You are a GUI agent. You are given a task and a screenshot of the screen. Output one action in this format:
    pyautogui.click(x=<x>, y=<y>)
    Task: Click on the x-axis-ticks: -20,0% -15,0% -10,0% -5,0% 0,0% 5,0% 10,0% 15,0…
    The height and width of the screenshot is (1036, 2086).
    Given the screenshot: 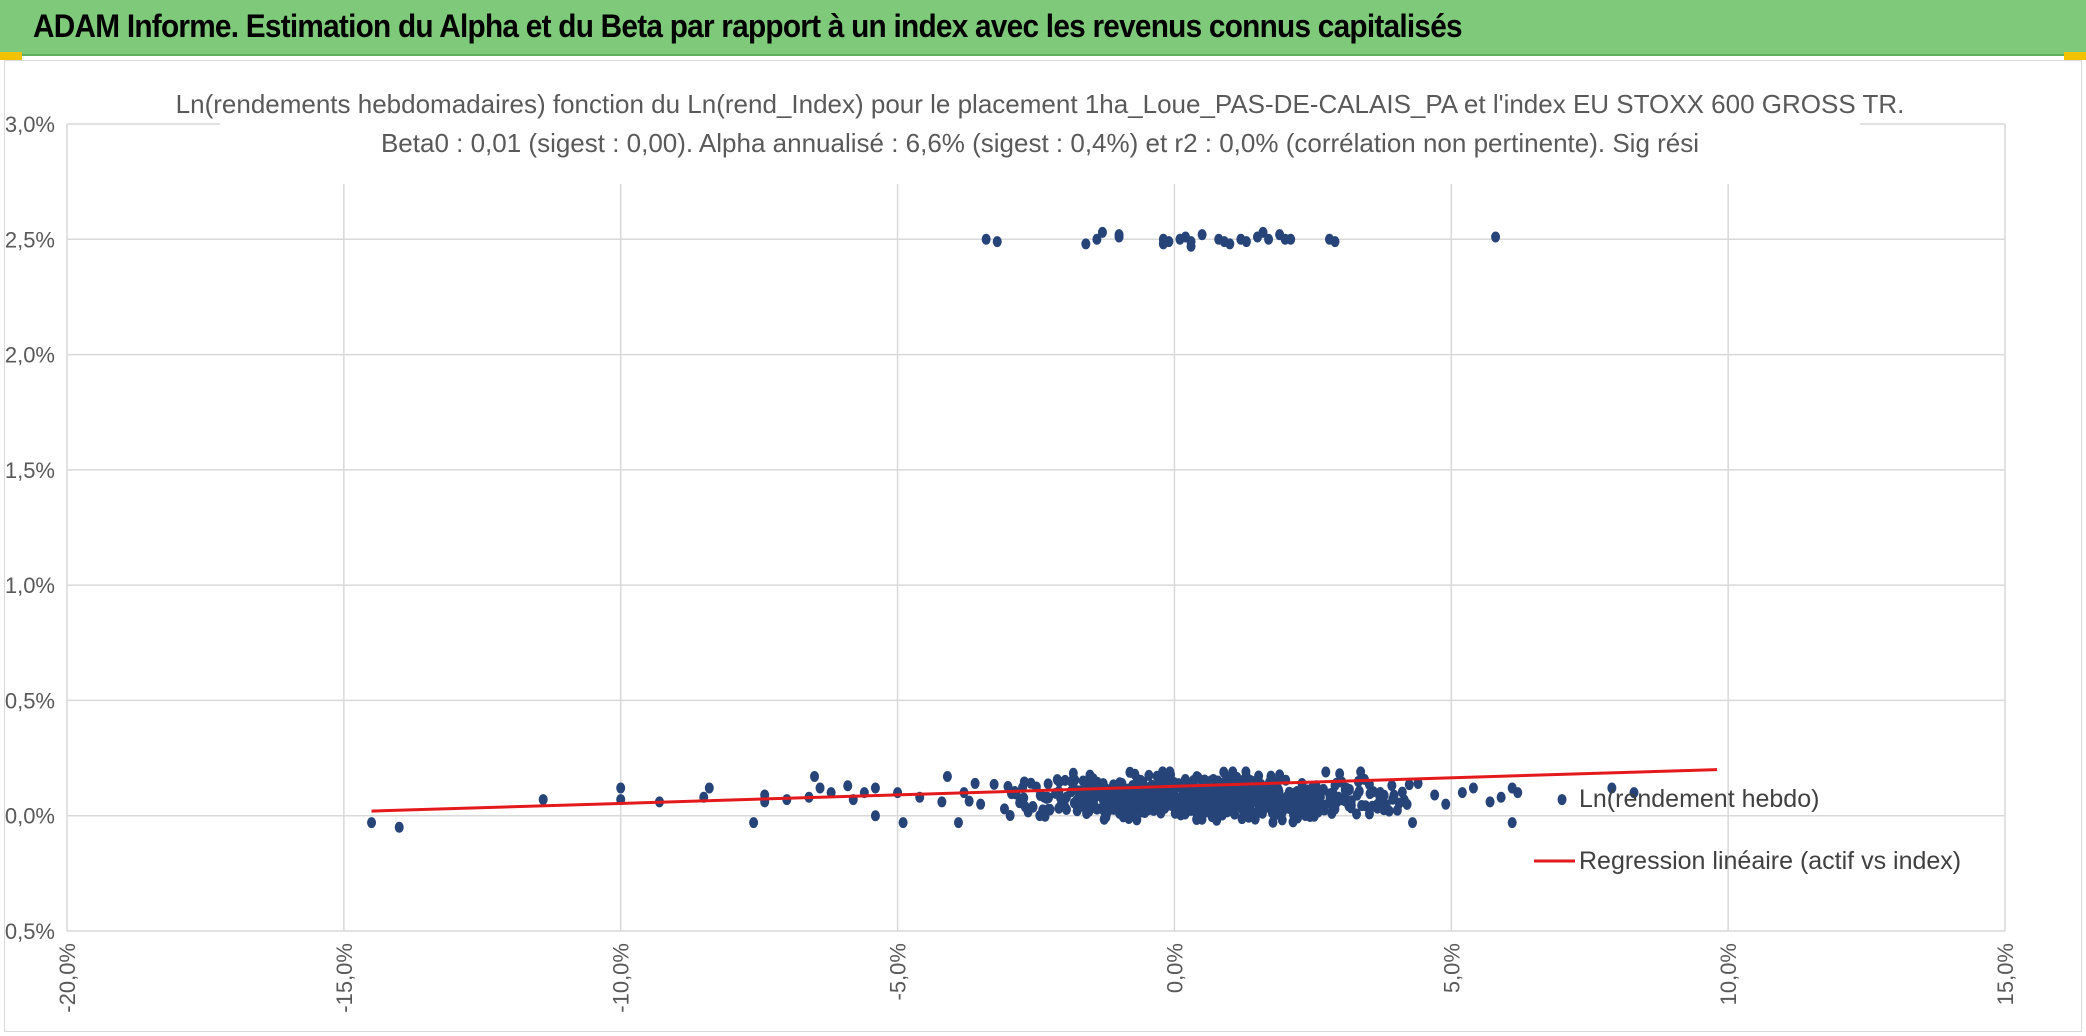 What is the action you would take?
    pyautogui.click(x=1036, y=978)
    